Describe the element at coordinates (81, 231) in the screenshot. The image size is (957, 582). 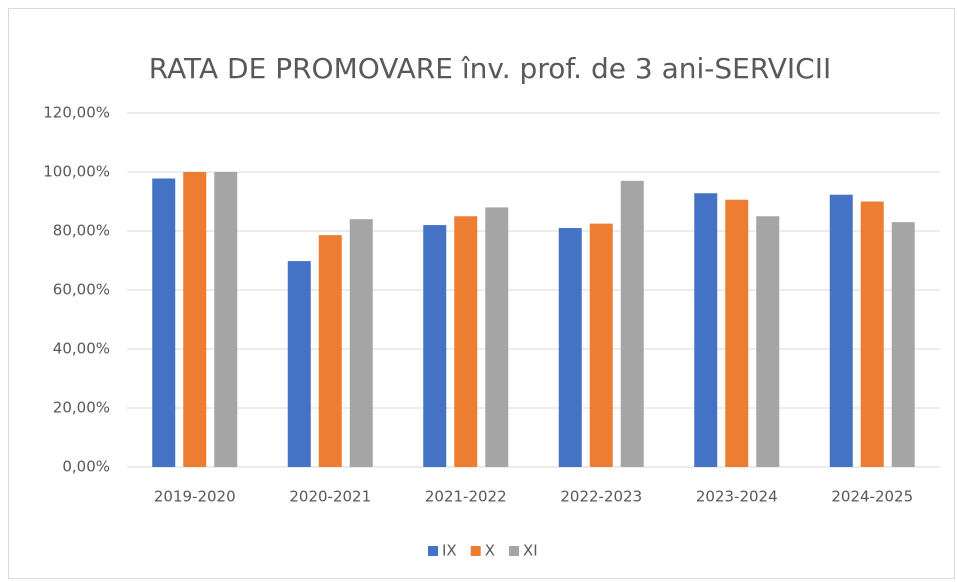
I see `y-tick-label: 80,00%` at that location.